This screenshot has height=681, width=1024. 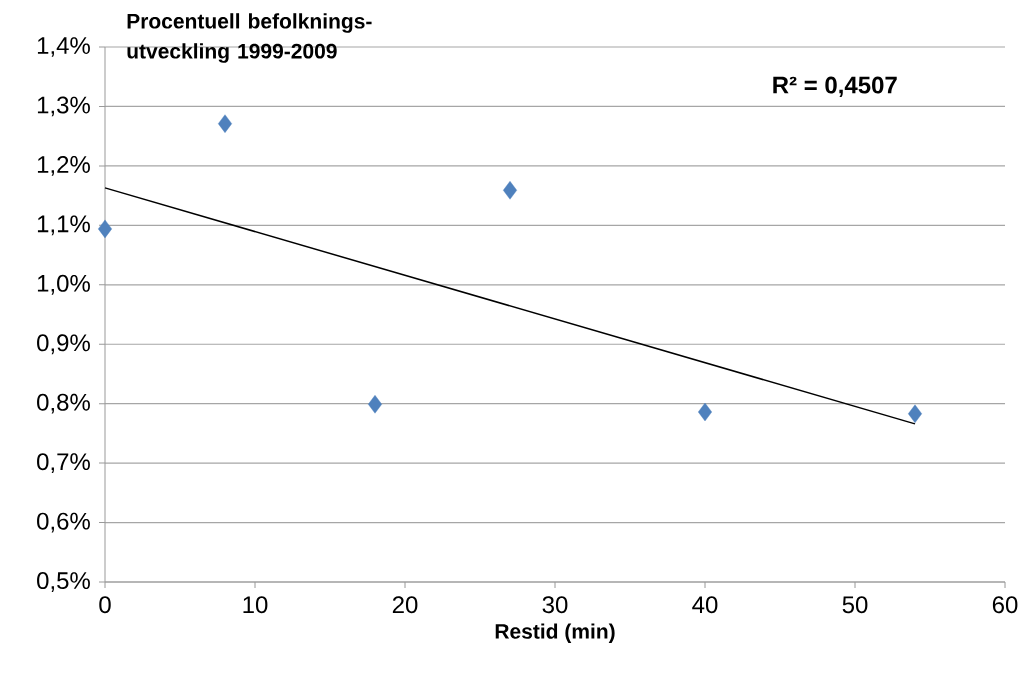 What do you see at coordinates (63, 522) in the screenshot?
I see `y-tick-label: 0,6%` at bounding box center [63, 522].